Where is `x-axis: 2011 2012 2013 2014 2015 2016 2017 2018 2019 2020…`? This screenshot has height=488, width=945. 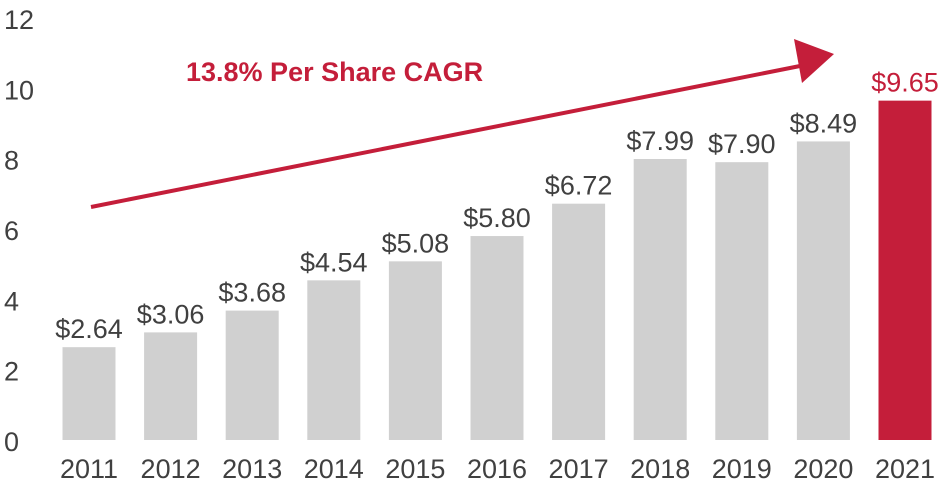
x-axis: 2011 2012 2013 2014 2015 2016 2017 2018 2019 2020… is located at coordinates (497, 469).